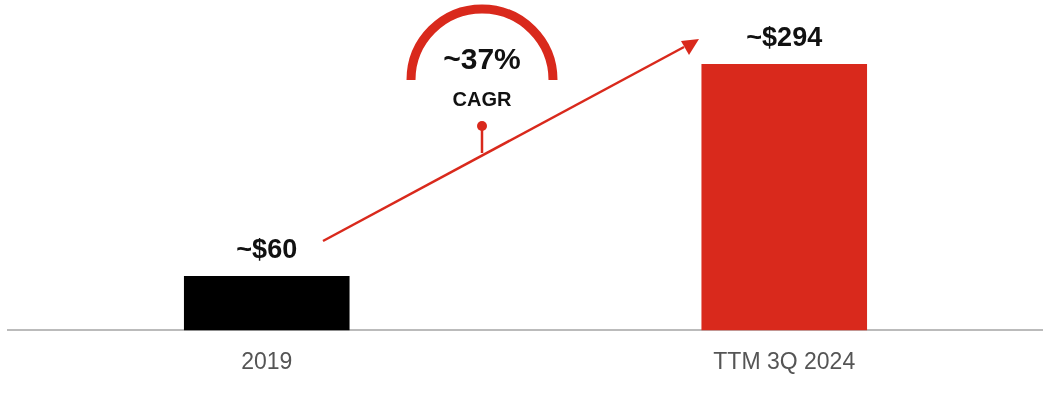 The height and width of the screenshot is (408, 1043). I want to click on data-label: ~$294, so click(784, 36).